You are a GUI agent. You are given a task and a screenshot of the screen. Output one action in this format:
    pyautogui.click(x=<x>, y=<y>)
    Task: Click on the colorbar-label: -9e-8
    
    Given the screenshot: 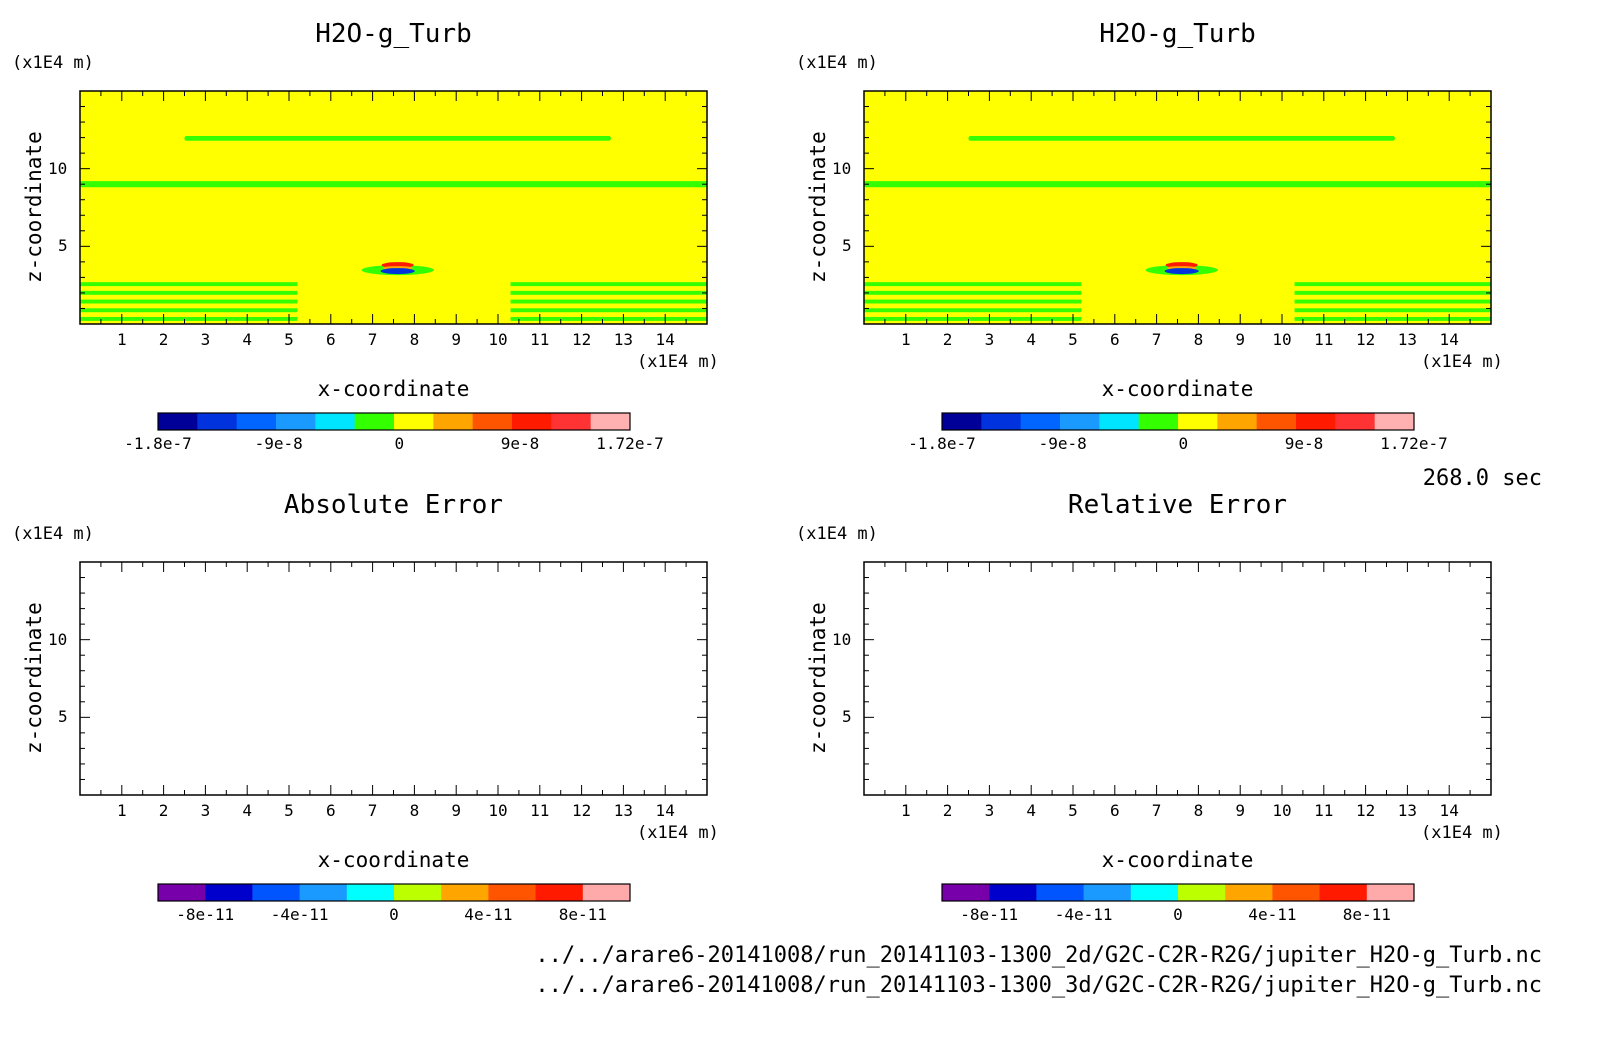 What is the action you would take?
    pyautogui.click(x=278, y=443)
    